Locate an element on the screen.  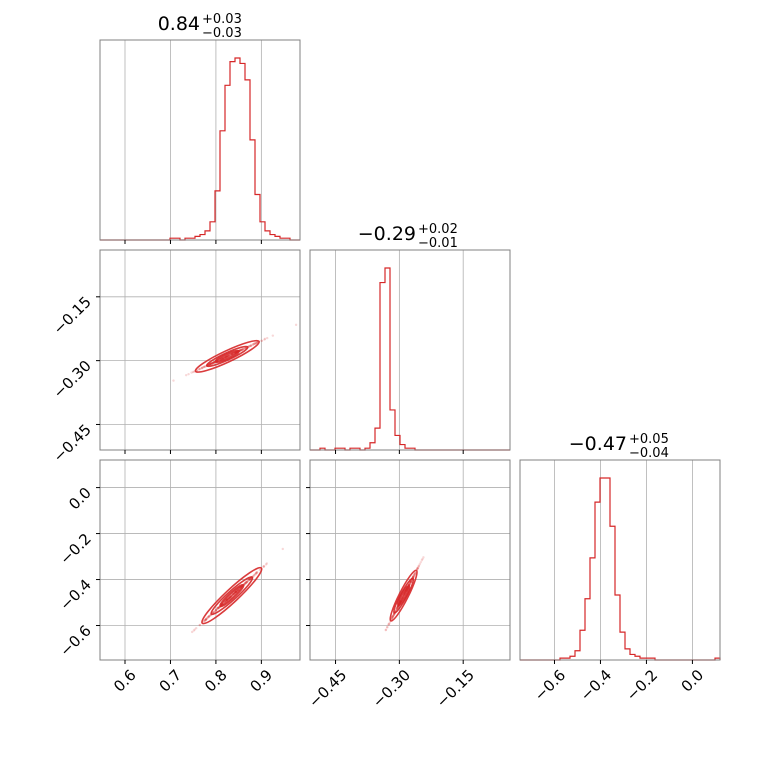
y-tick-label: −0.30 is located at coordinates (72, 379).